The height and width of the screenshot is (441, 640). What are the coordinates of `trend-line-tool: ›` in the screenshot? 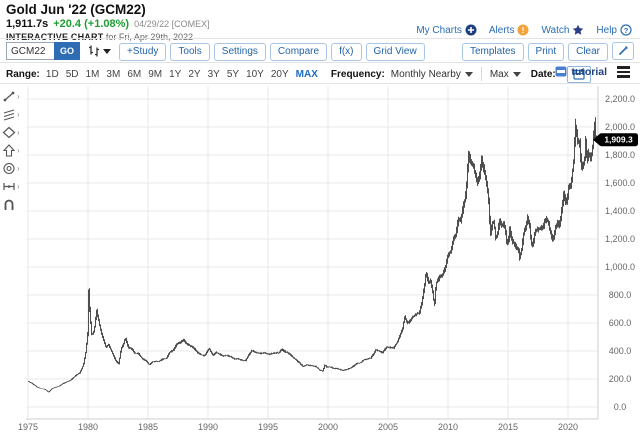 It's located at (14, 96).